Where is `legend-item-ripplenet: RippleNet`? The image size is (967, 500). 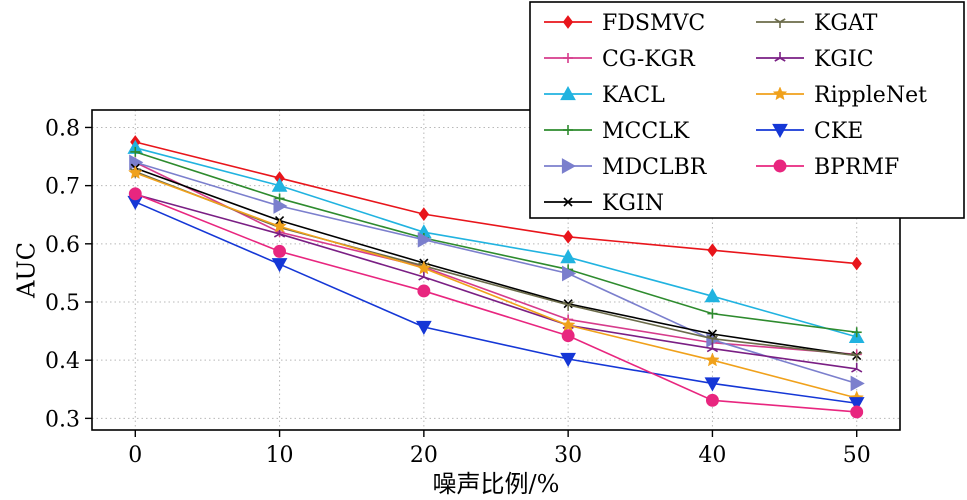
legend-item-ripplenet: RippleNet is located at coordinates (841, 95).